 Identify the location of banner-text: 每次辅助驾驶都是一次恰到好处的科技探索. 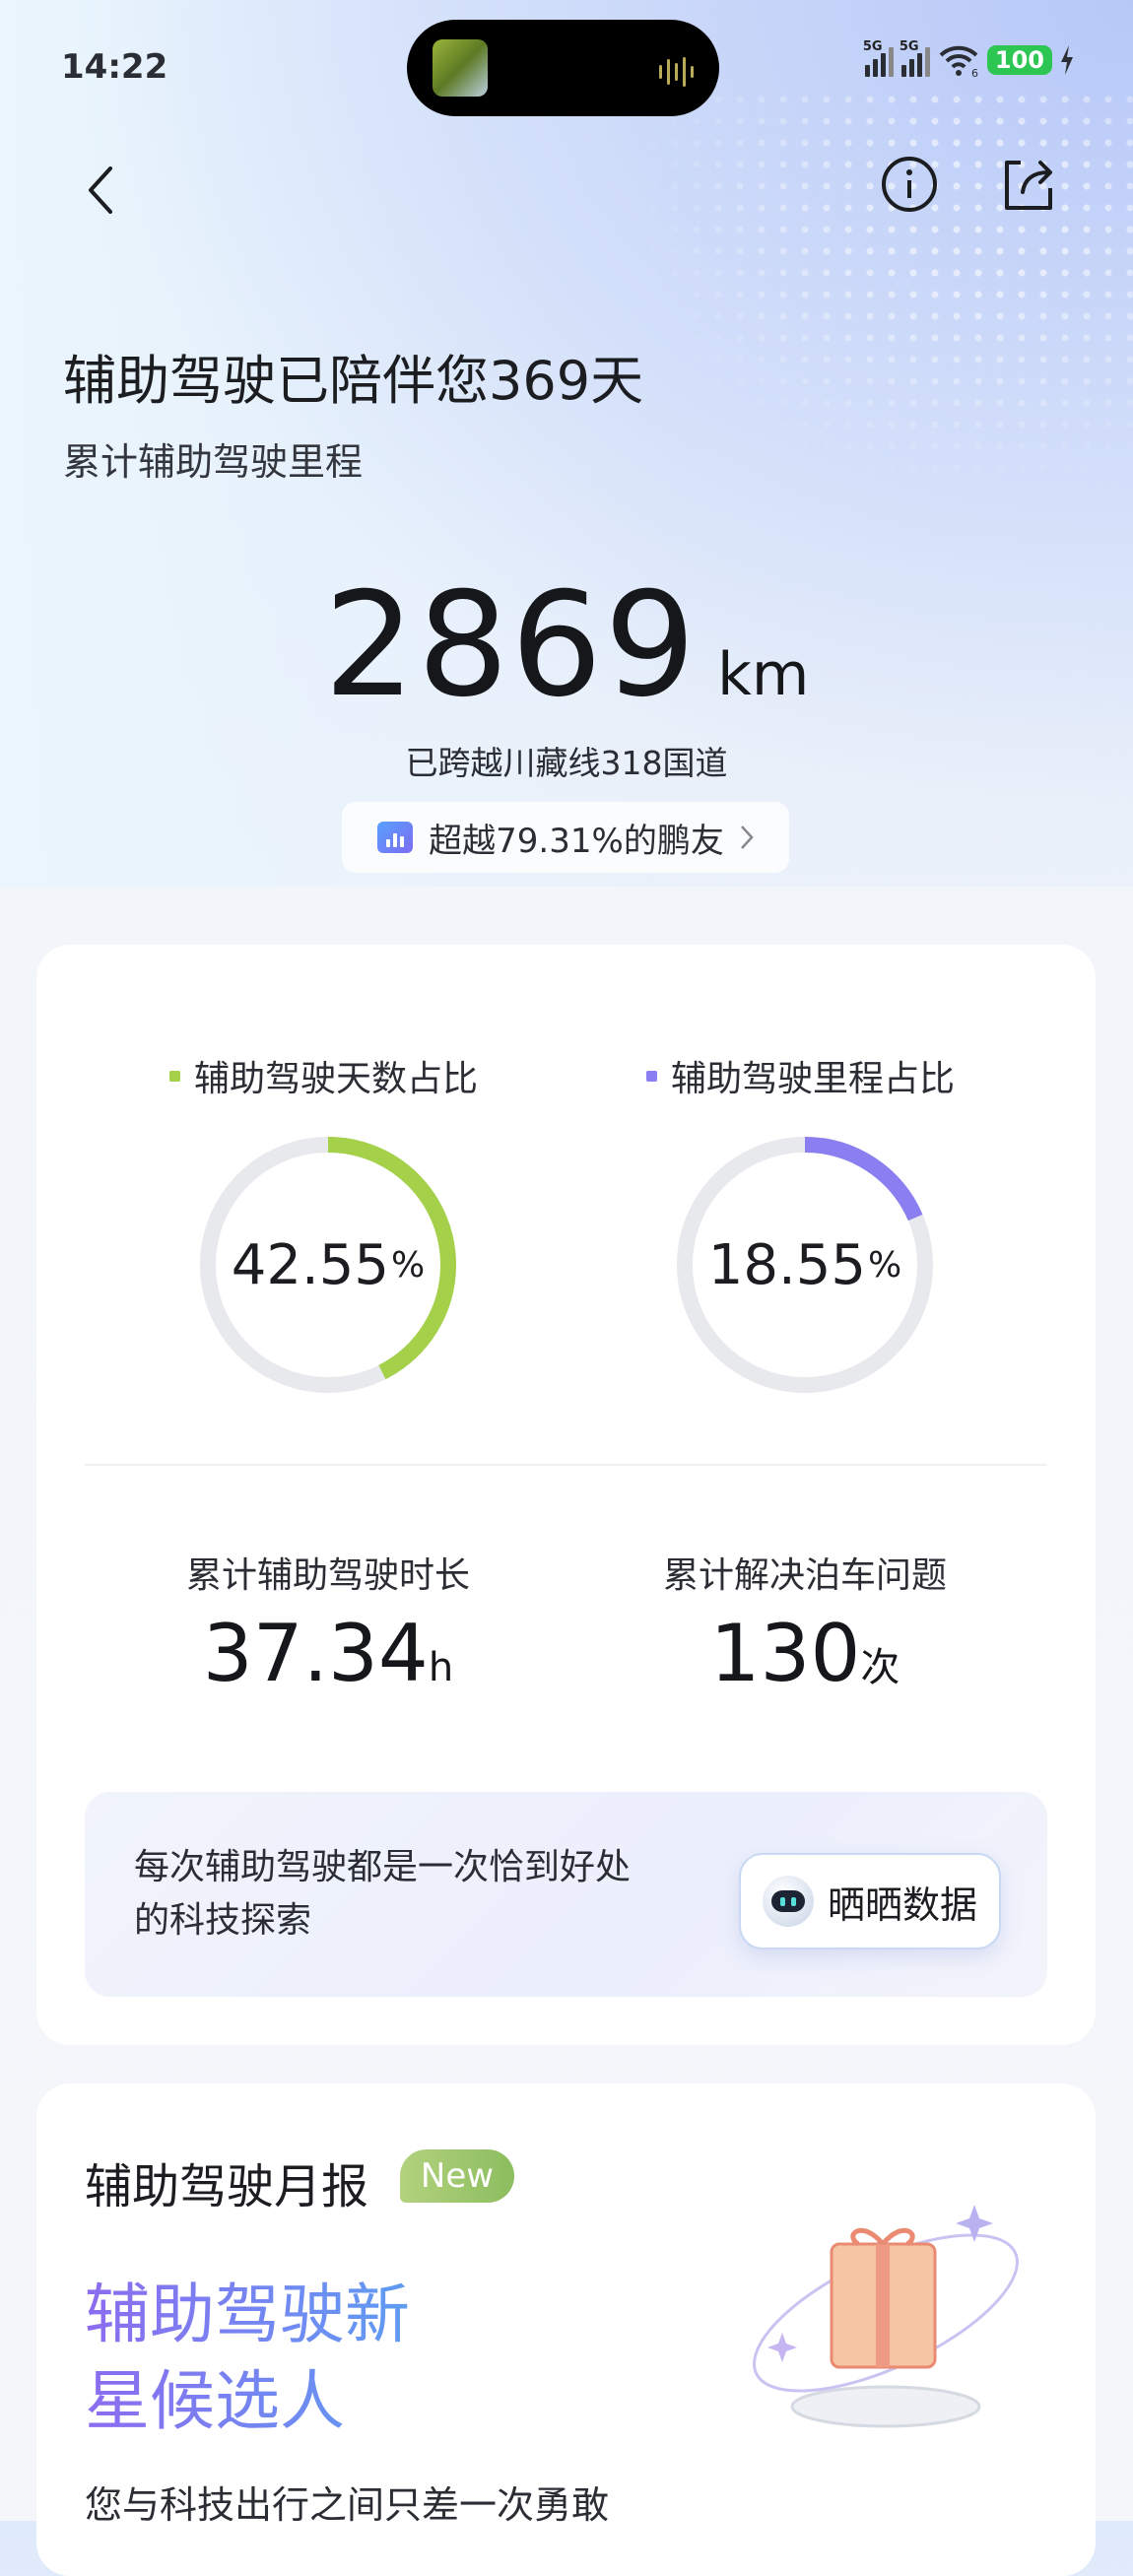
(383, 1894).